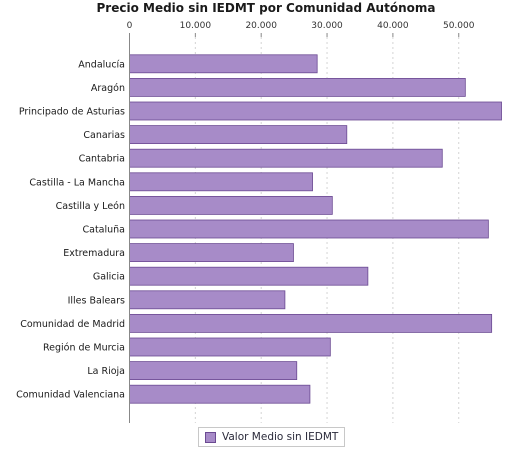 Image resolution: width=525 pixels, height=450 pixels. What do you see at coordinates (90, 206) in the screenshot?
I see `category-label: Castilla y León` at bounding box center [90, 206].